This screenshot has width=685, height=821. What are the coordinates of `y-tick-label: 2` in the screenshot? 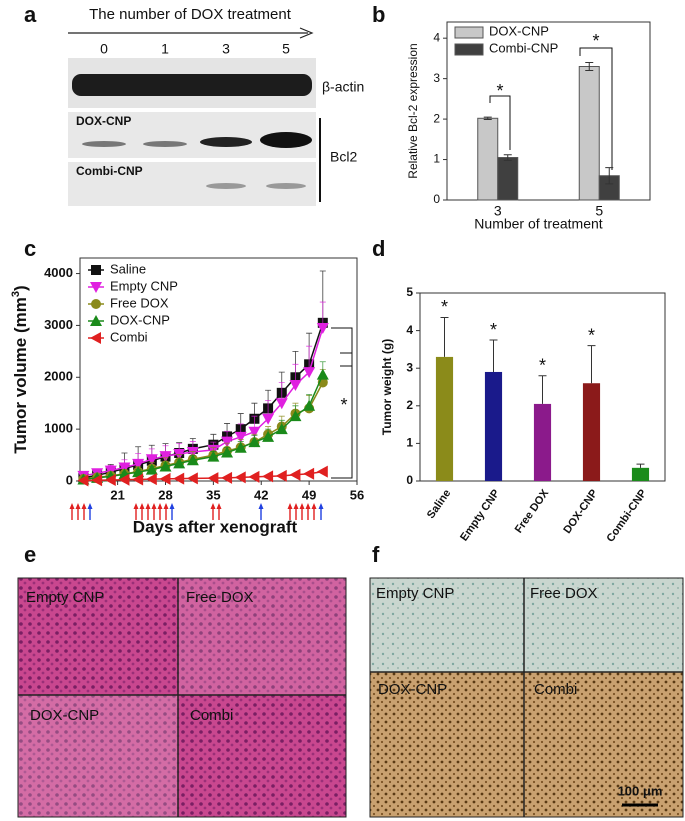 It's located at (409, 405).